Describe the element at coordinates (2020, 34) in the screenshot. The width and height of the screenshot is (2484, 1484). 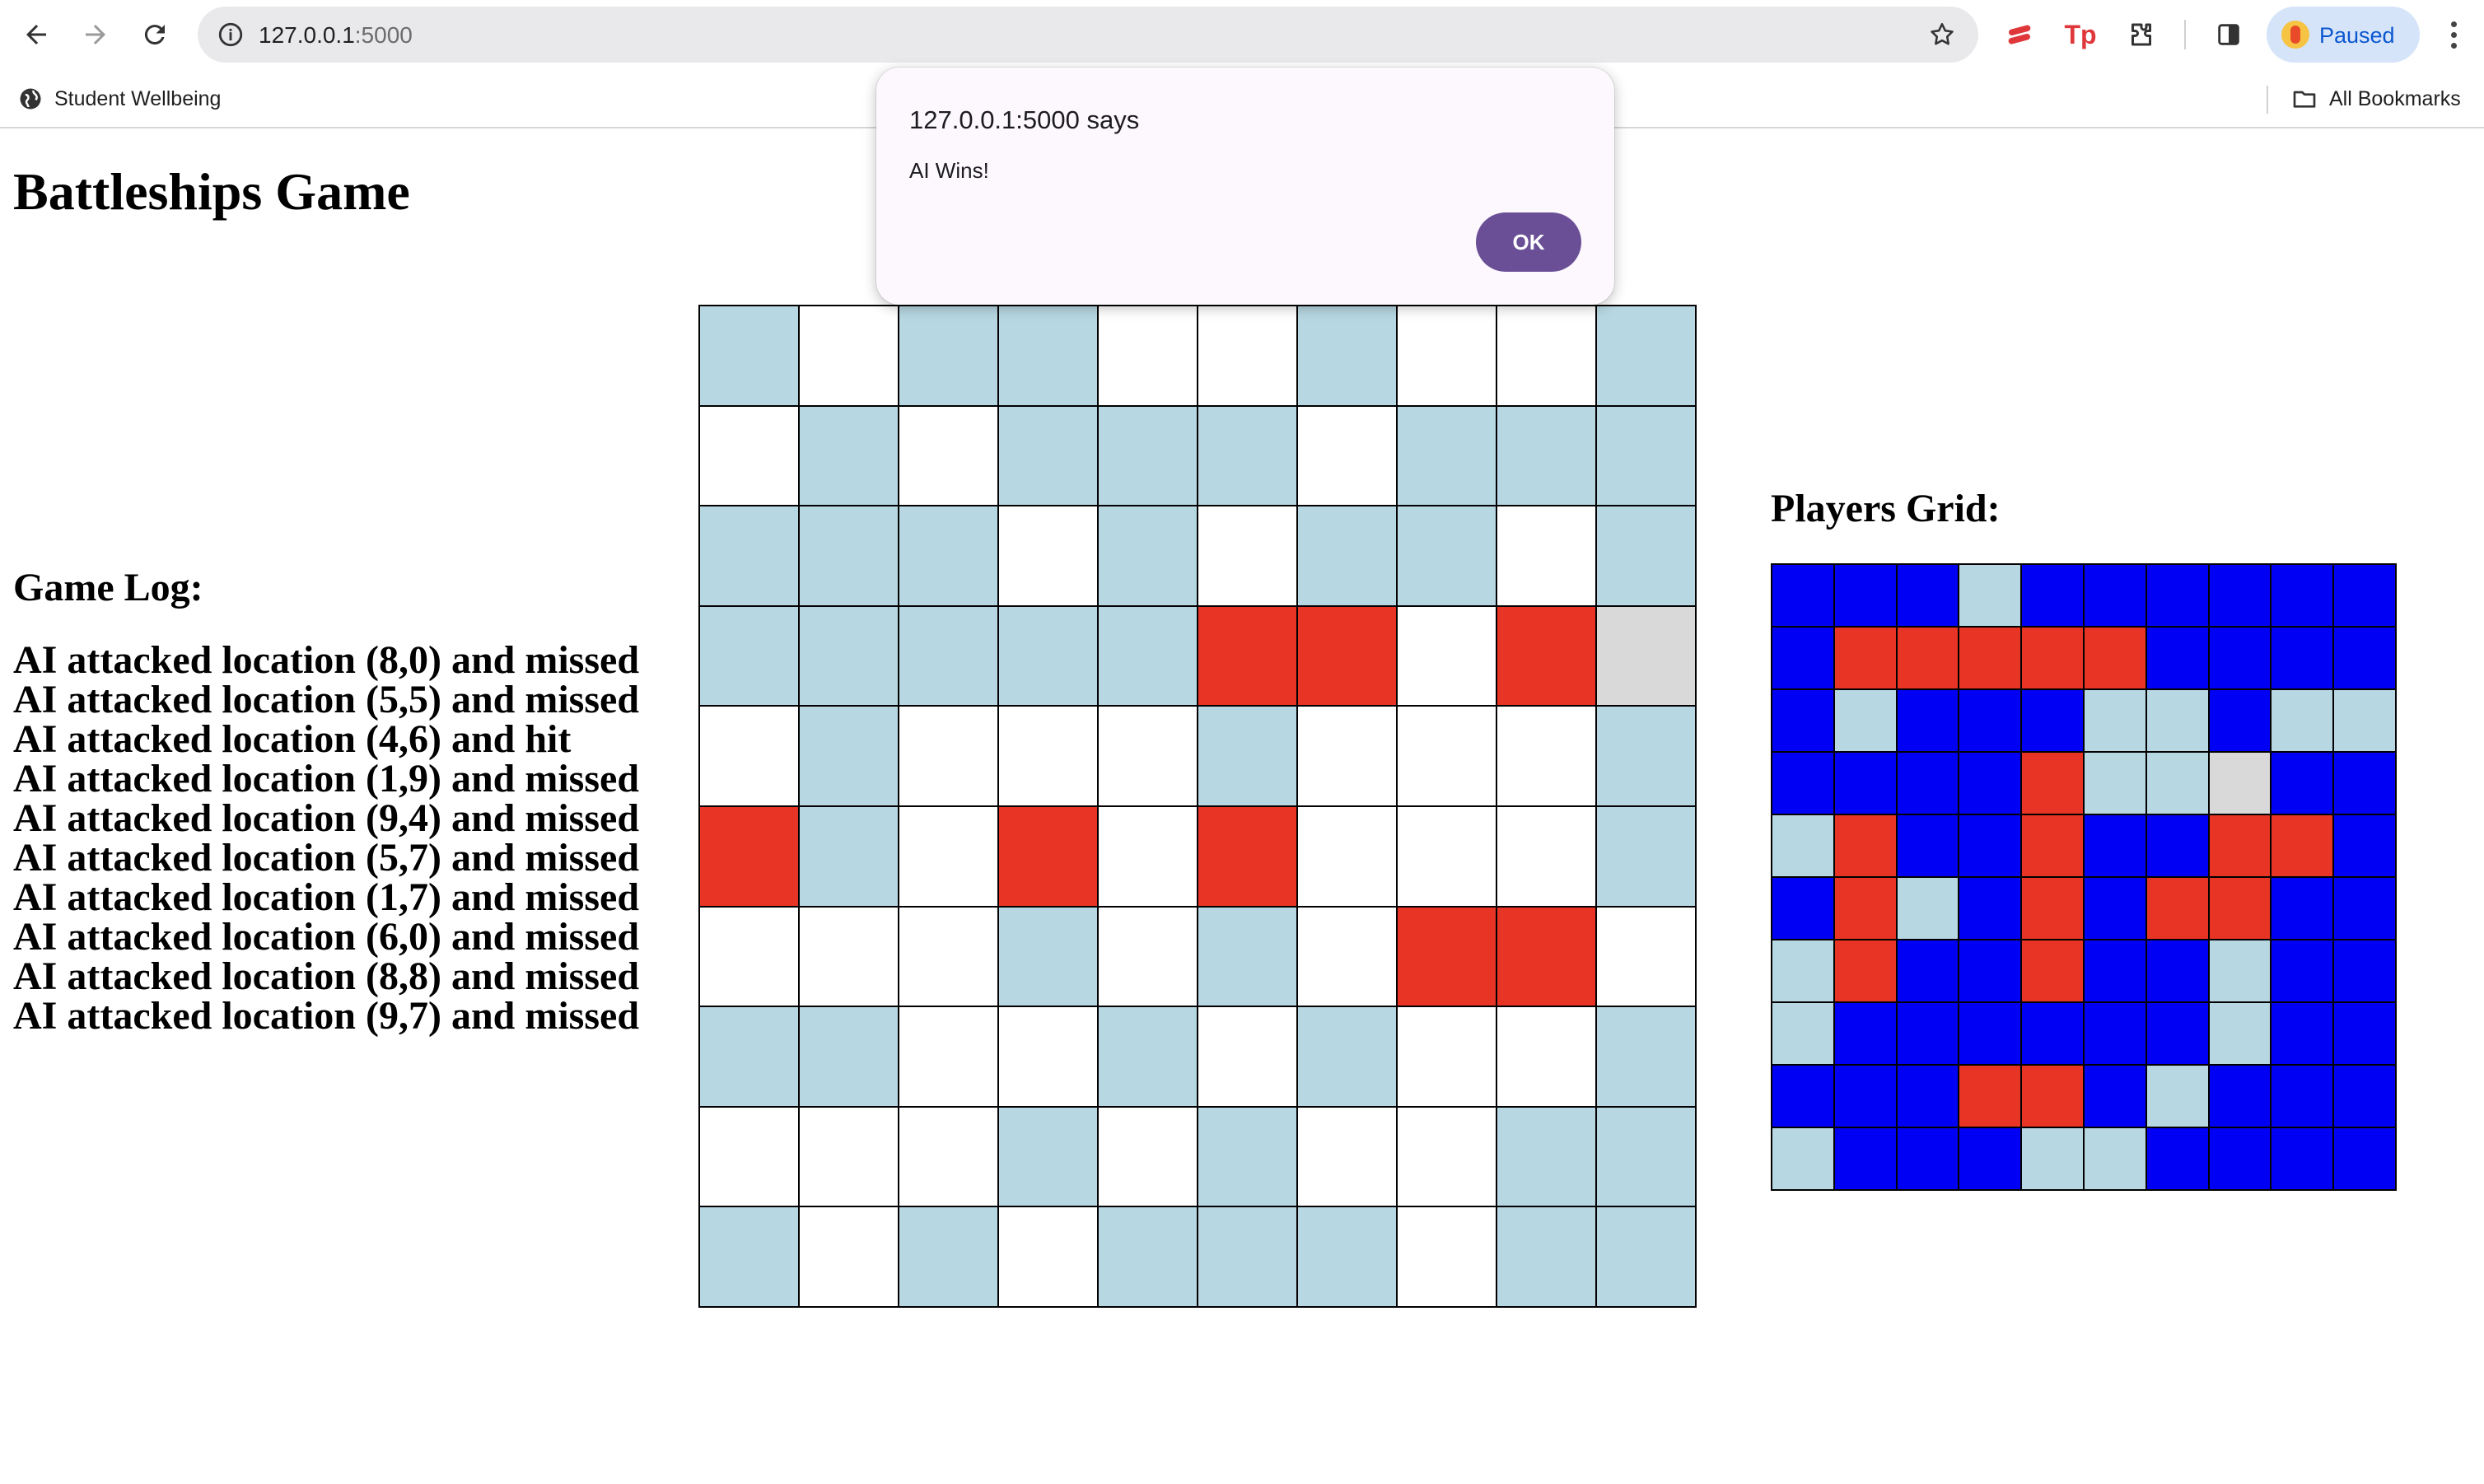
I see `extension-red-icon` at that location.